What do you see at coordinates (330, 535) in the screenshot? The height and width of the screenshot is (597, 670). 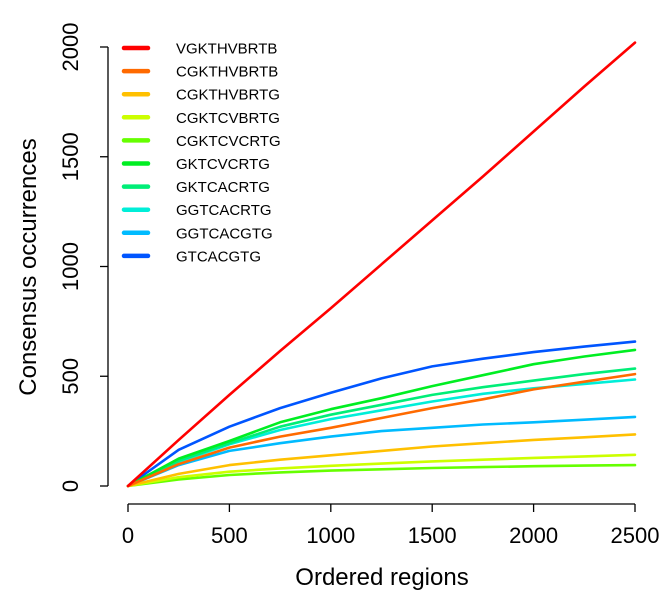 I see `x-tick-label: 1000` at bounding box center [330, 535].